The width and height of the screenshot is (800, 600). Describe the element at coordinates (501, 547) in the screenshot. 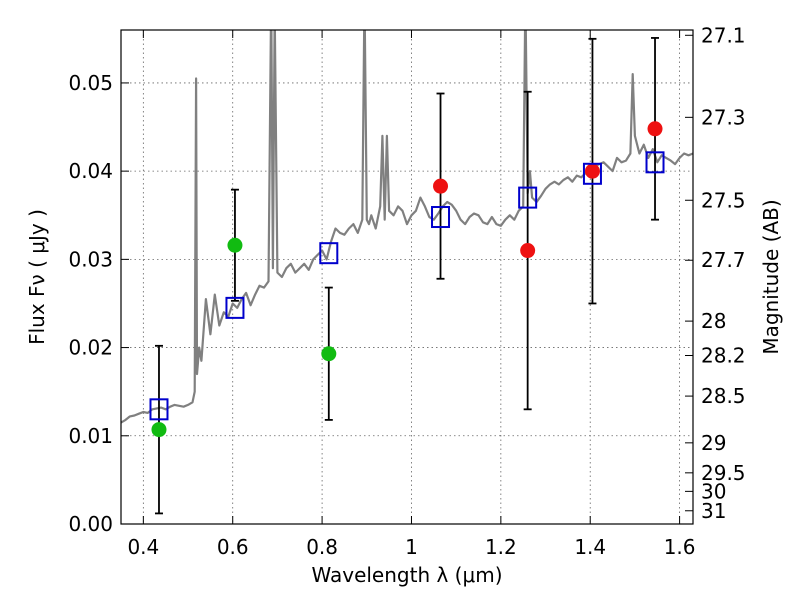

I see `x-tick-label: 1.2` at that location.